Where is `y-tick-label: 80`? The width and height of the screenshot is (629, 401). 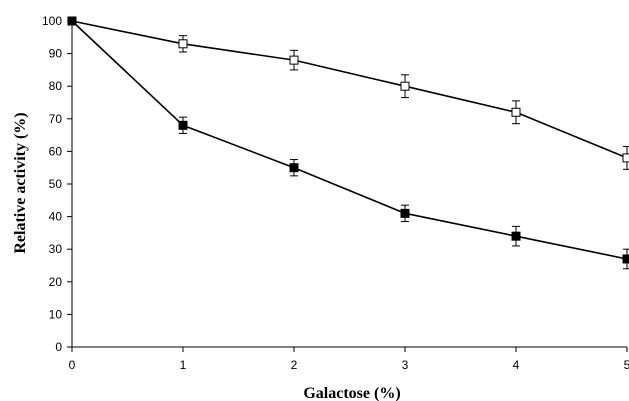
y-tick-label: 80 is located at coordinates (56, 86).